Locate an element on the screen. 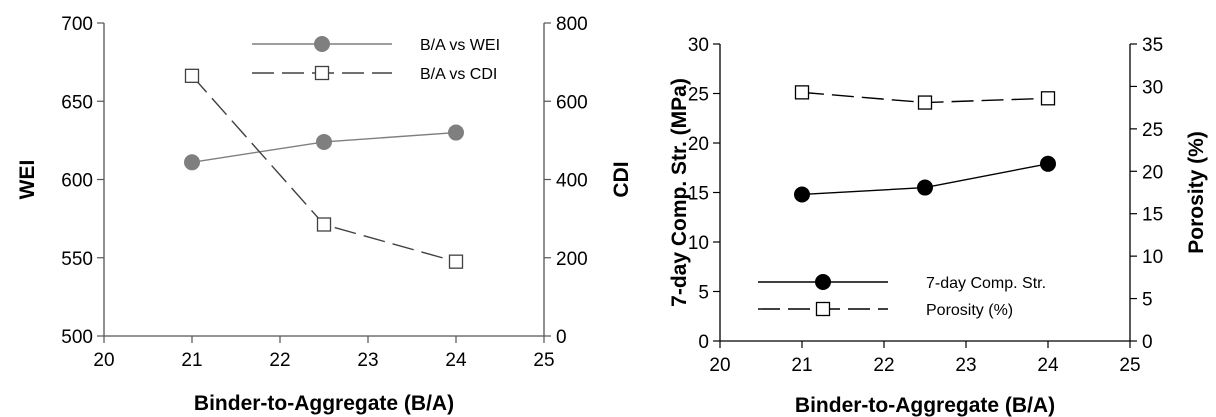 The width and height of the screenshot is (1216, 417). legend-label: B/A vs CDI is located at coordinates (458, 74).